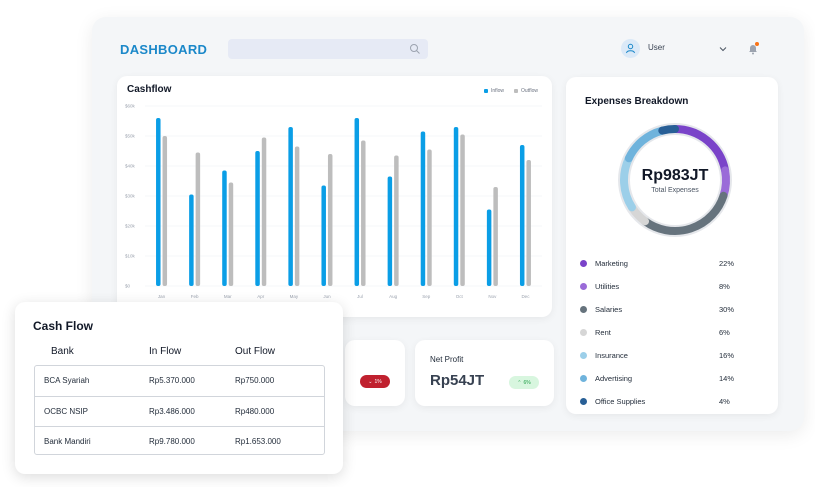 Image resolution: width=815 pixels, height=487 pixels. What do you see at coordinates (527, 382) in the screenshot?
I see `profit-badge-text: 6%` at bounding box center [527, 382].